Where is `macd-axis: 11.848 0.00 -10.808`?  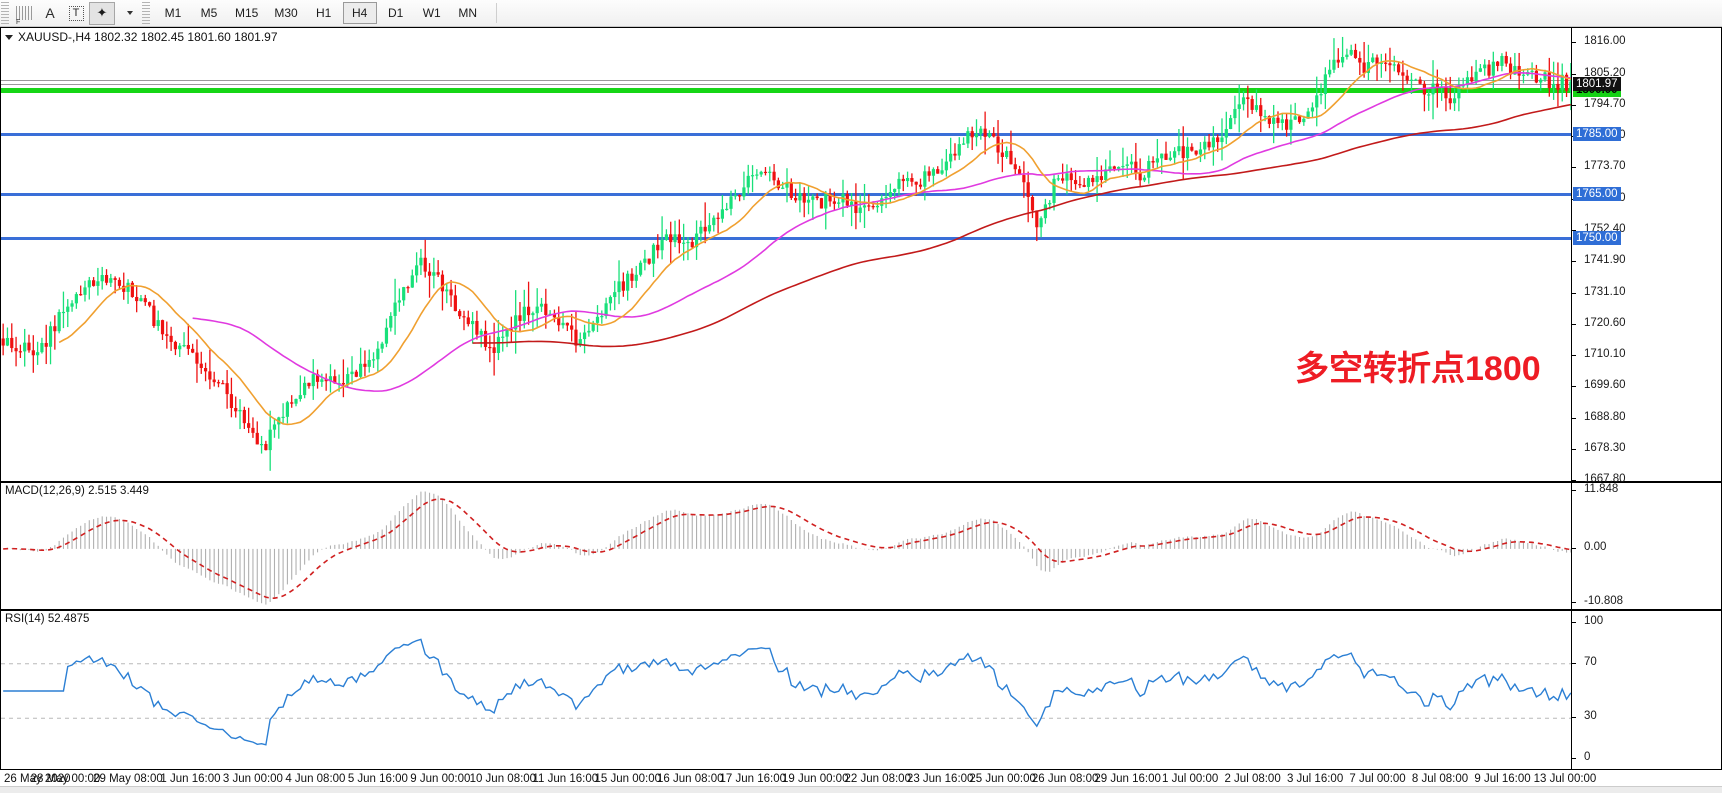
macd-axis: 11.848 0.00 -10.808 is located at coordinates (1646, 546).